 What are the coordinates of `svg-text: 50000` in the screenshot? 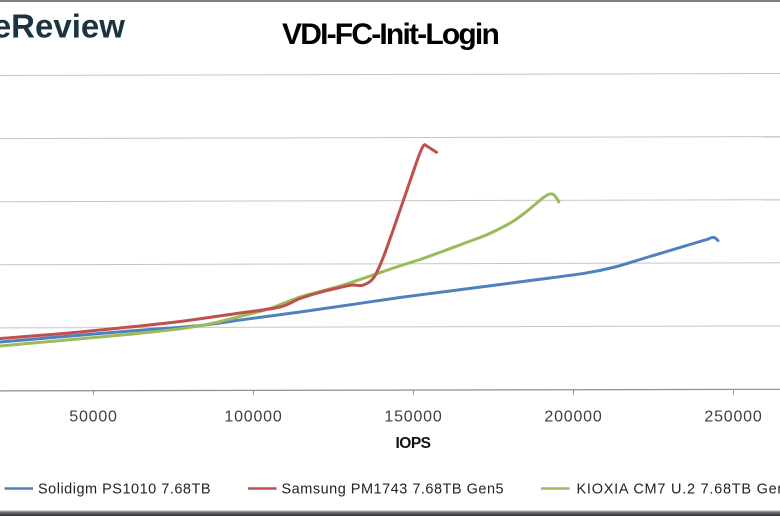 It's located at (93, 417).